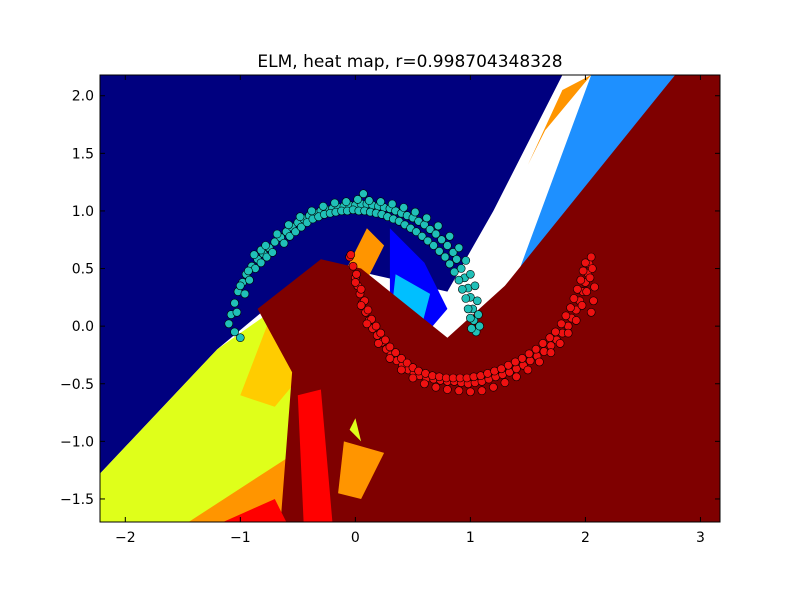 The width and height of the screenshot is (800, 597). What do you see at coordinates (83, 327) in the screenshot?
I see `y-tick-label: 0.0` at bounding box center [83, 327].